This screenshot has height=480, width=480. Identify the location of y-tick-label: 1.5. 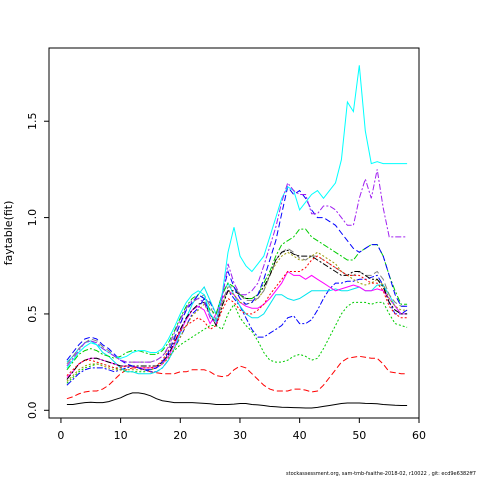
(32, 120).